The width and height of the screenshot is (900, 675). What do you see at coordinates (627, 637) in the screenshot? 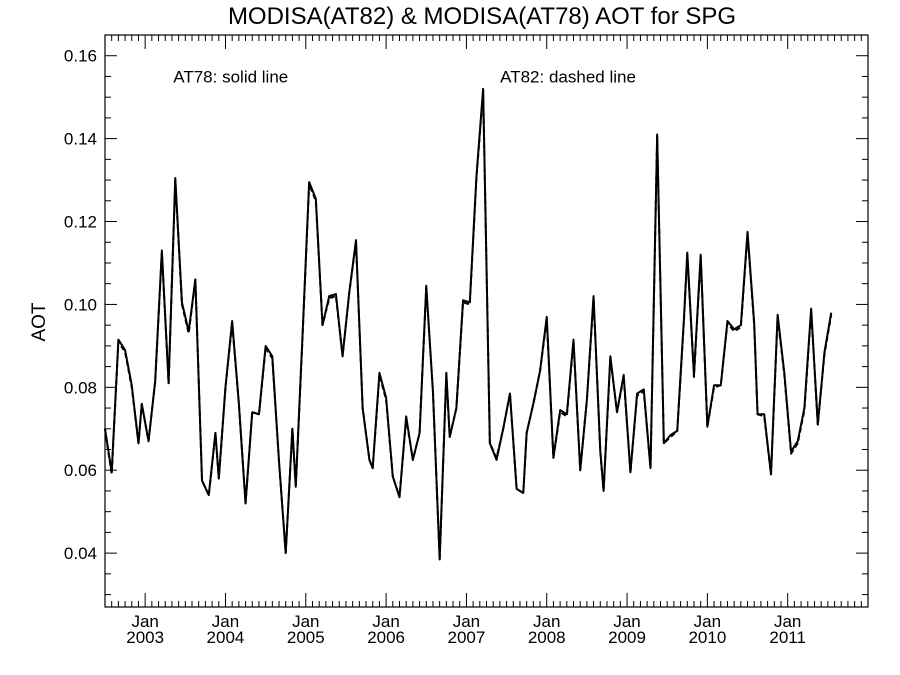
I see `x-tick-label-year: 2009` at bounding box center [627, 637].